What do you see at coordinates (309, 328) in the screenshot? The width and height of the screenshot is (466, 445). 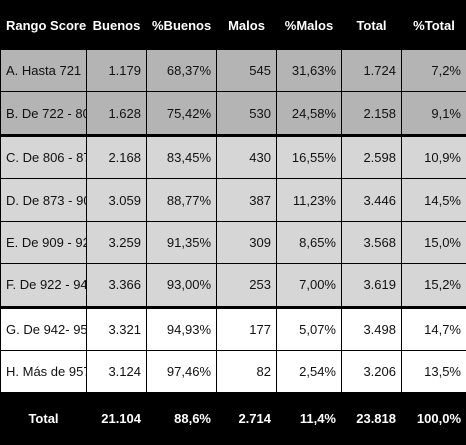 I see `value-cell: 5,07%` at bounding box center [309, 328].